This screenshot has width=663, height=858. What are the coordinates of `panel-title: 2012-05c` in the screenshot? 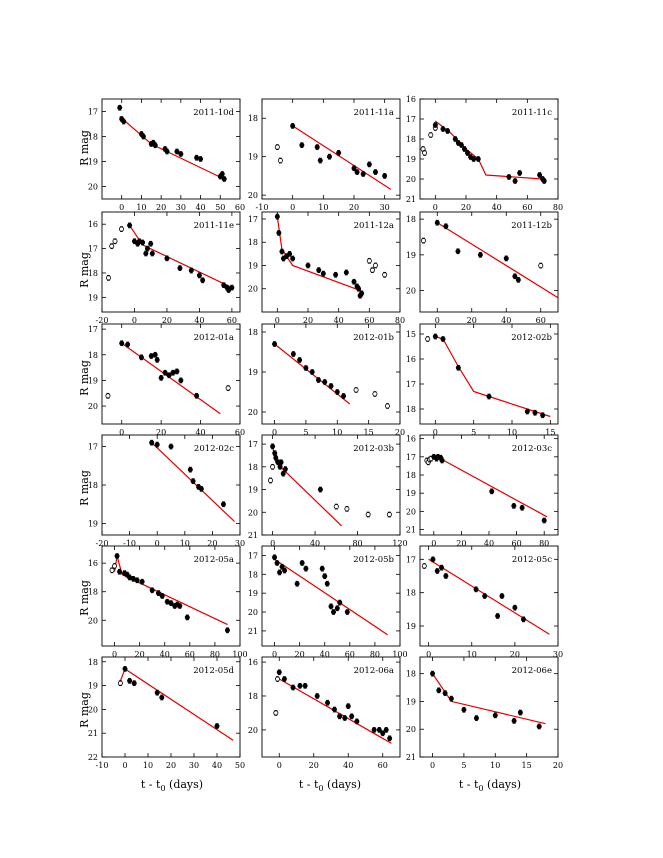 It's located at (532, 560).